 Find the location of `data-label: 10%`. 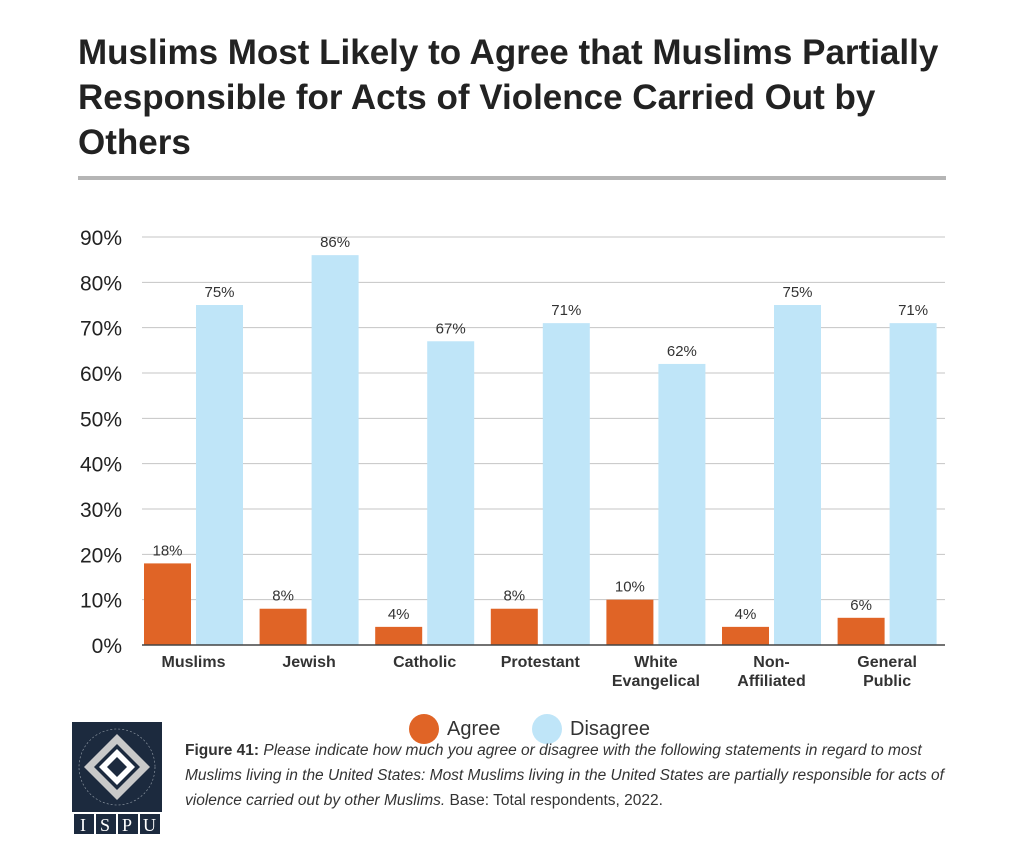

data-label: 10% is located at coordinates (630, 587).